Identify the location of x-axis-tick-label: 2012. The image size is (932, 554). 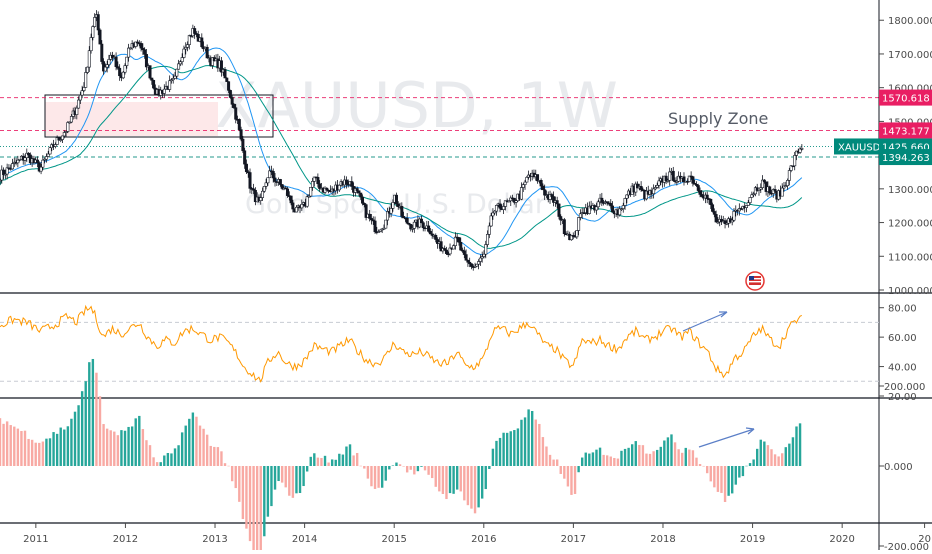
(125, 539).